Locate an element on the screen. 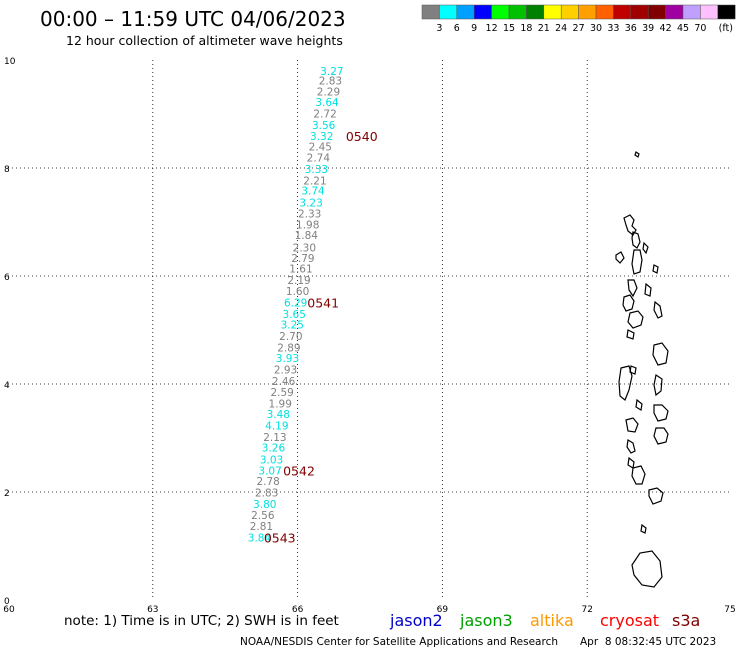  wave-height-value: 2.83 is located at coordinates (330, 82).